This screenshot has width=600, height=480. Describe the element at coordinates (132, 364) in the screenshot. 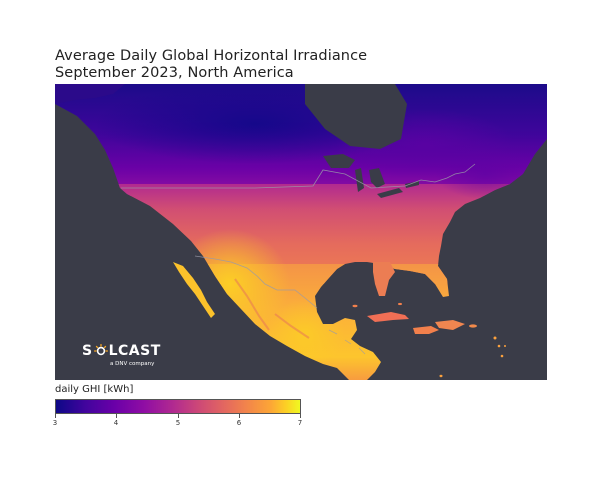

I see `logo-tagline: a DNV company` at that location.